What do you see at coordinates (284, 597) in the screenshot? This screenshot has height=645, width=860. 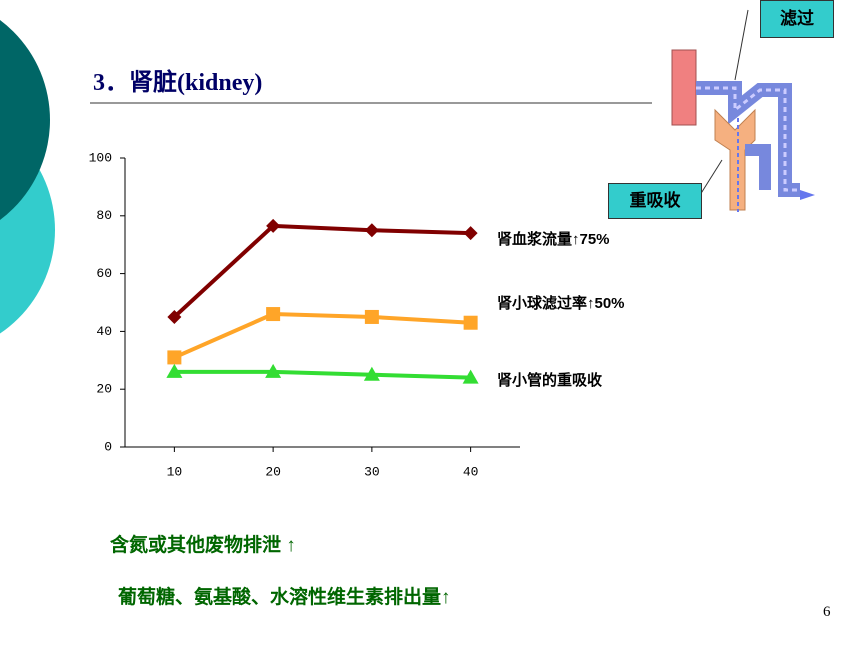 I see `note: 葡萄糖、氨基酸、水溶性维生素排出量↑` at bounding box center [284, 597].